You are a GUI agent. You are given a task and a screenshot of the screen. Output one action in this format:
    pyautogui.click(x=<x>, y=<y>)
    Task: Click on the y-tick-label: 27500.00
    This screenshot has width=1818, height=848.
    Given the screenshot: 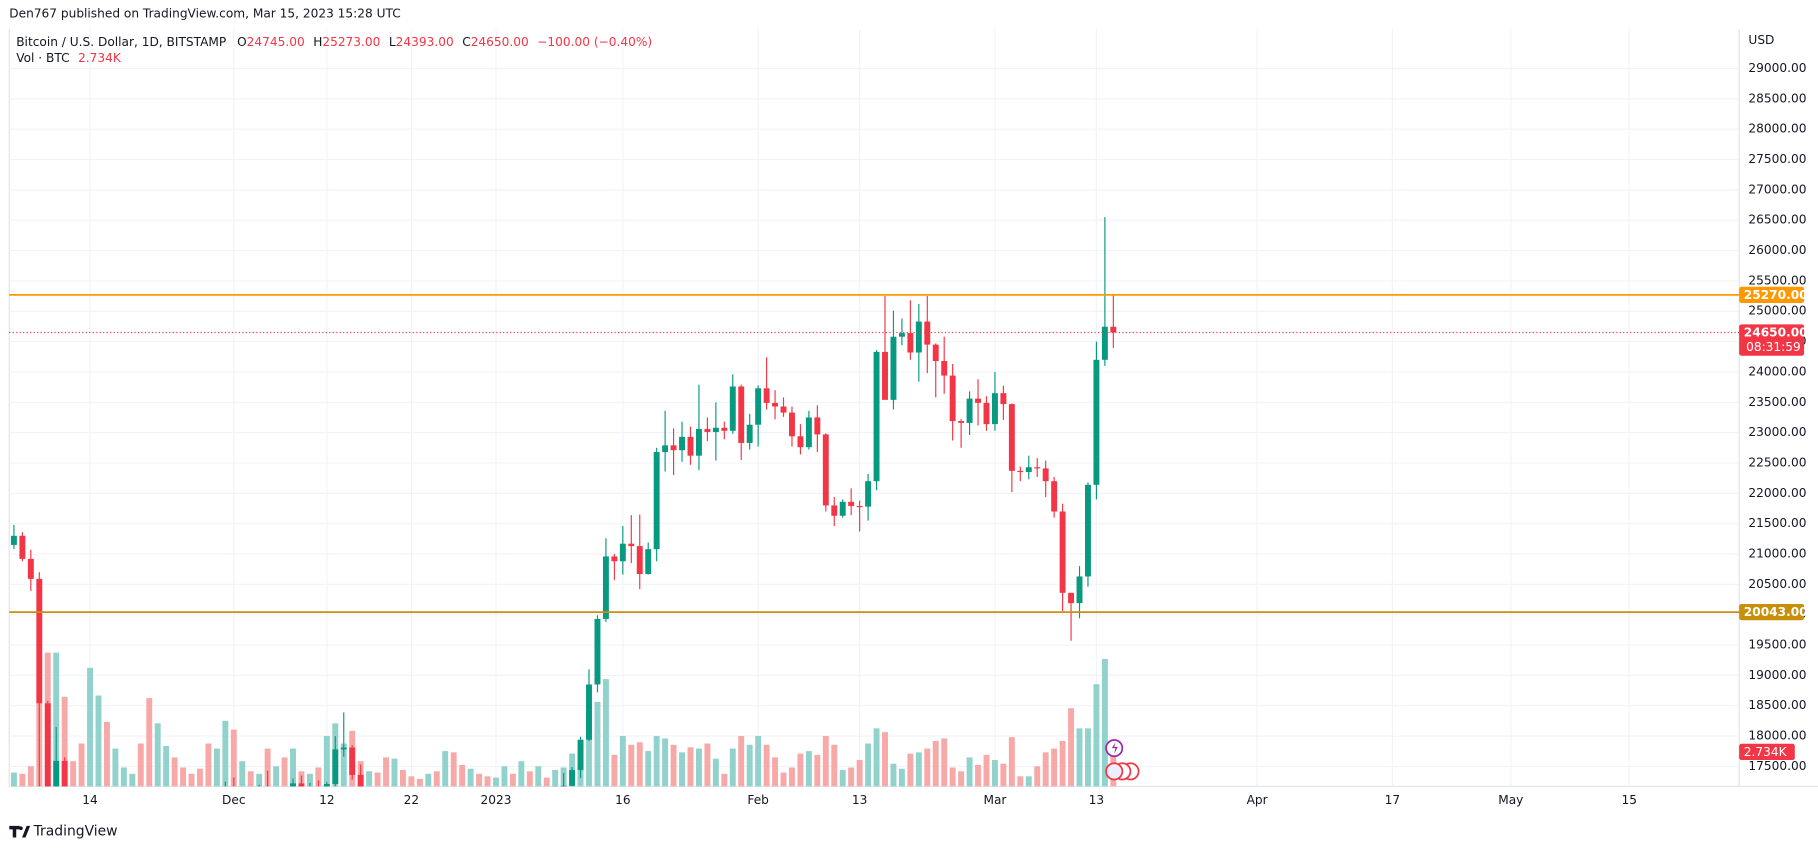 What is the action you would take?
    pyautogui.click(x=1777, y=159)
    